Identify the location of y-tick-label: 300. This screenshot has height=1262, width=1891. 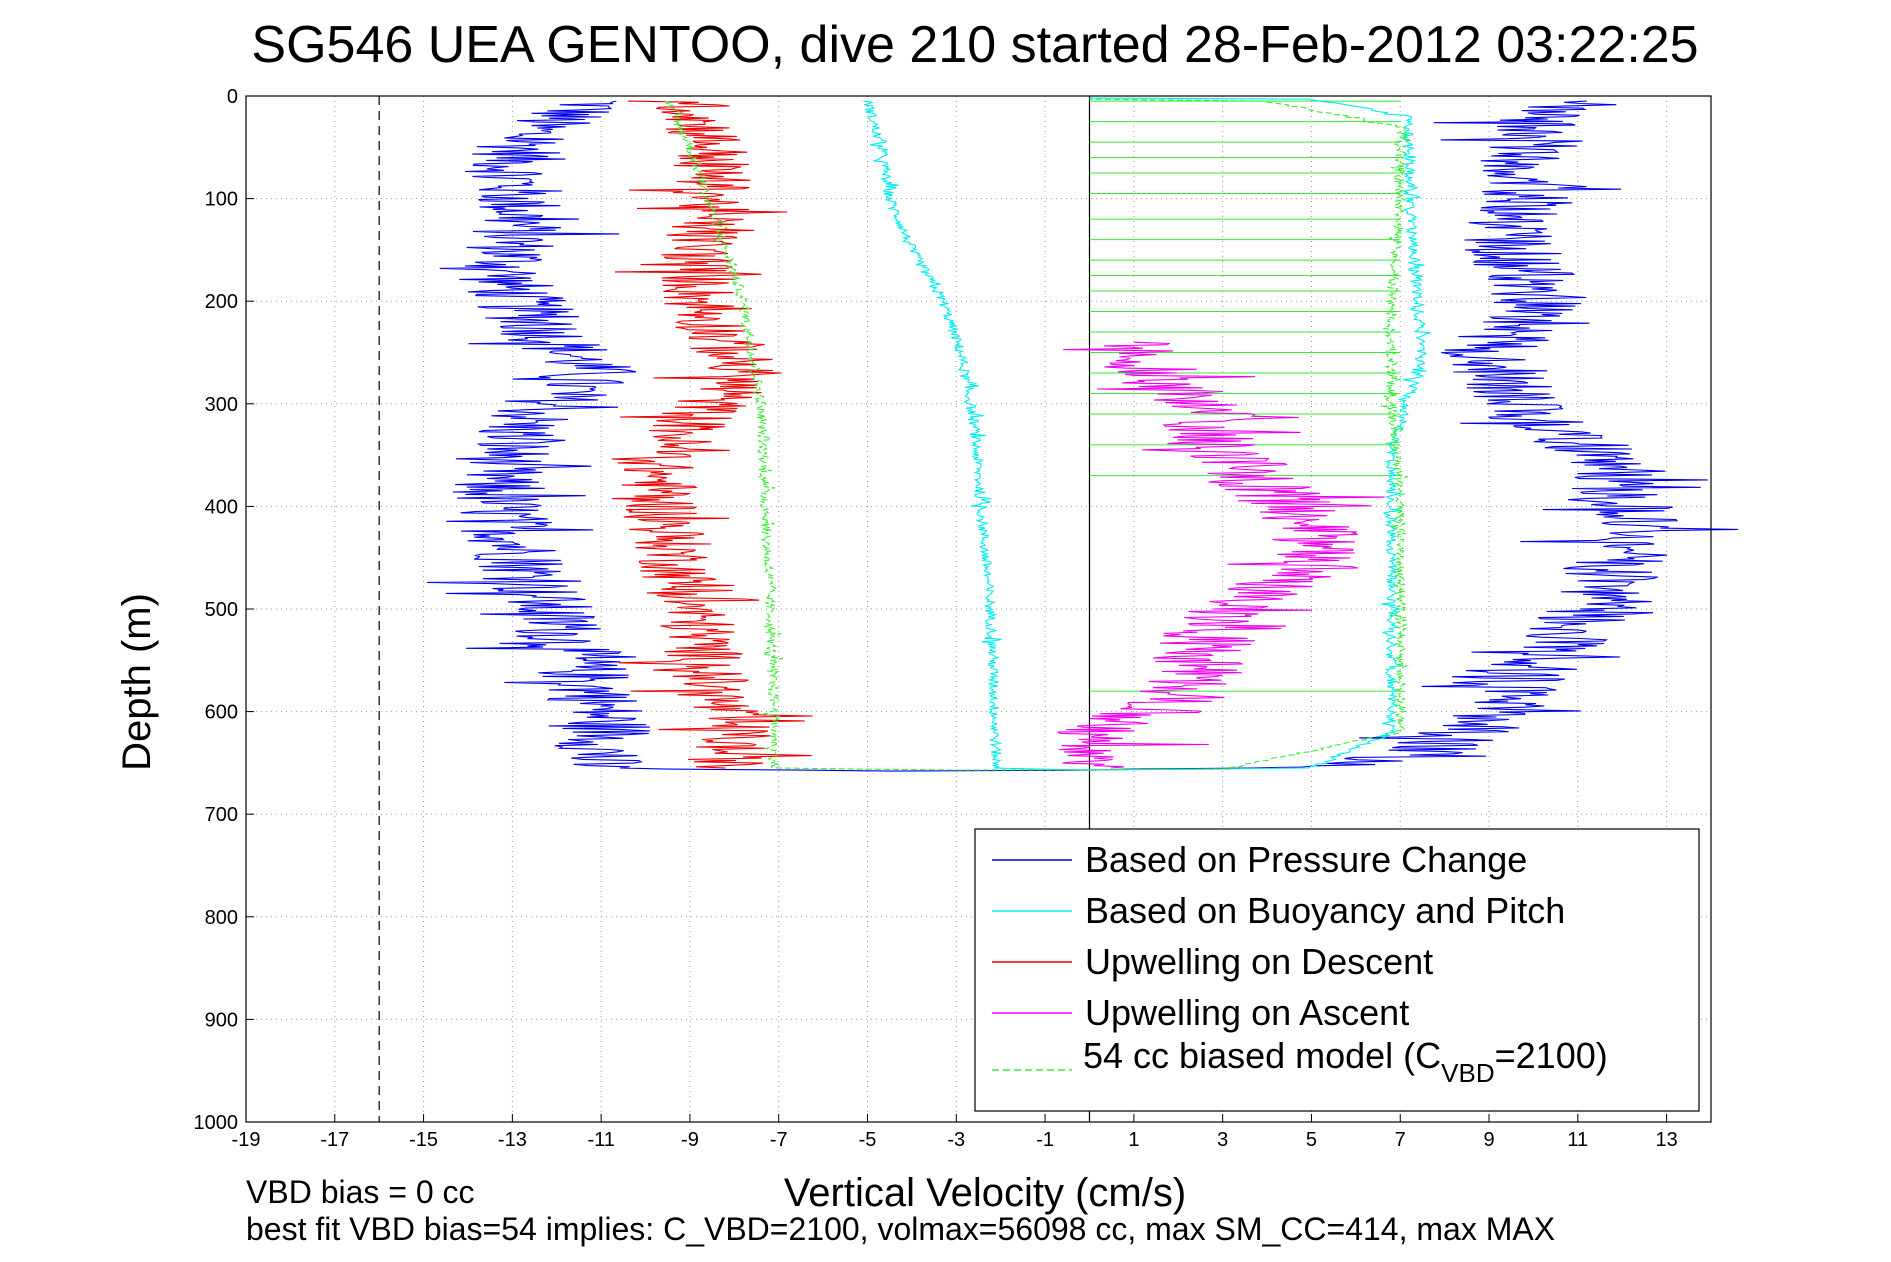
(221, 405).